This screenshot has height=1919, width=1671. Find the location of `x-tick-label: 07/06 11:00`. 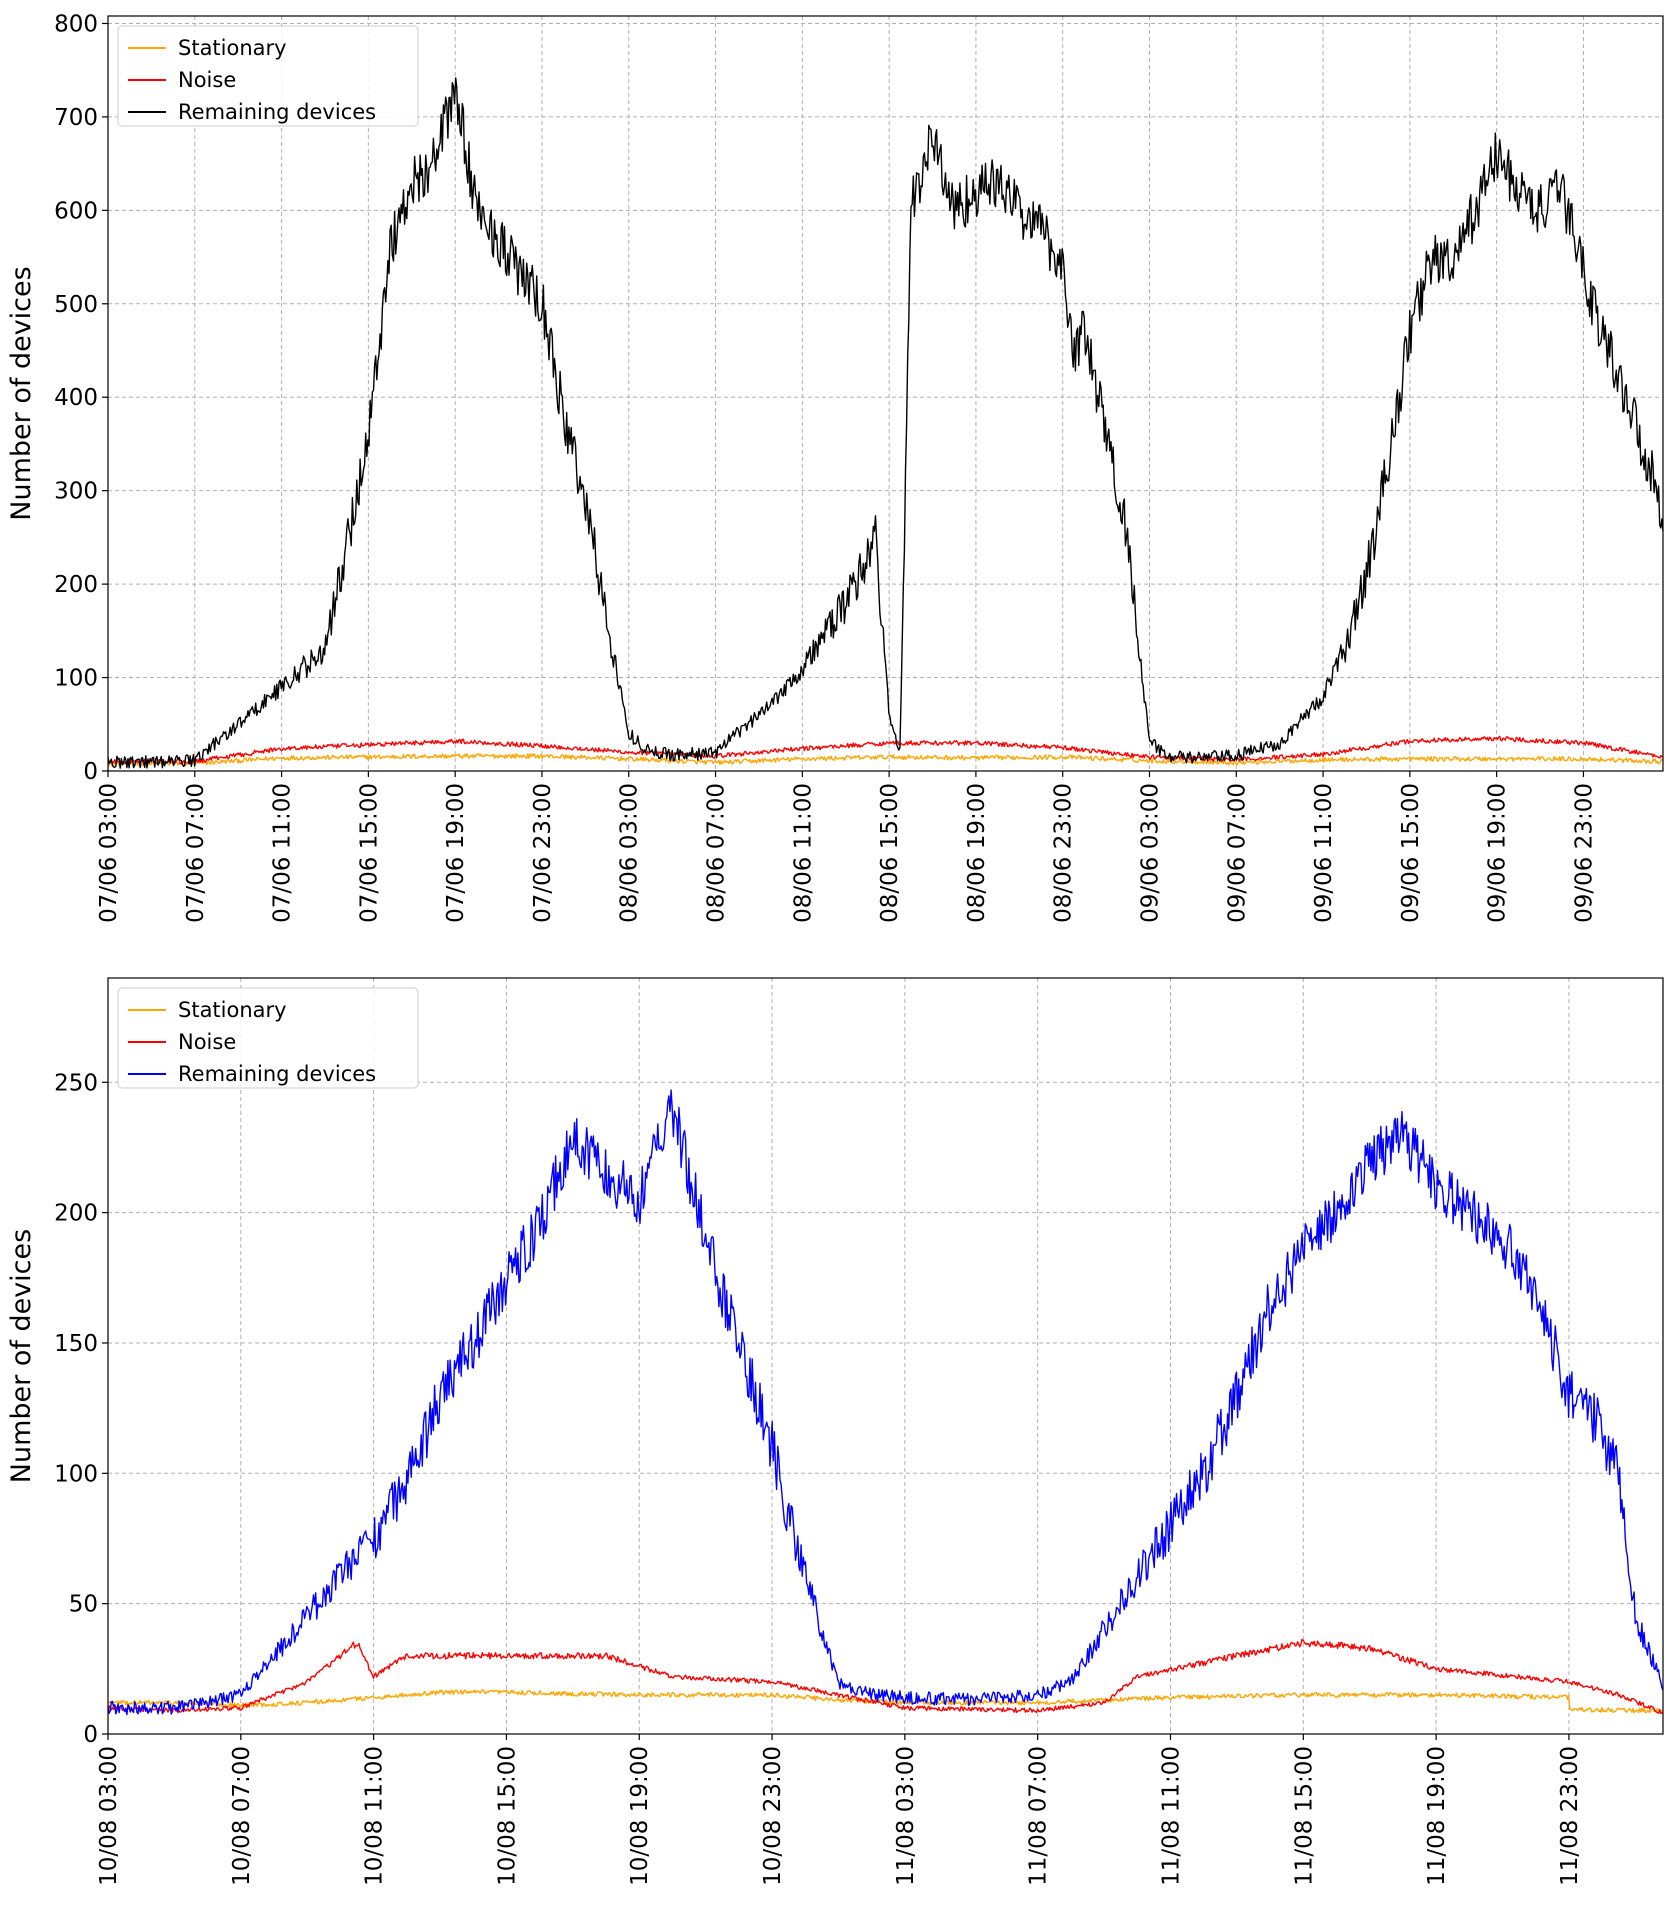

x-tick-label: 07/06 11:00 is located at coordinates (283, 853).